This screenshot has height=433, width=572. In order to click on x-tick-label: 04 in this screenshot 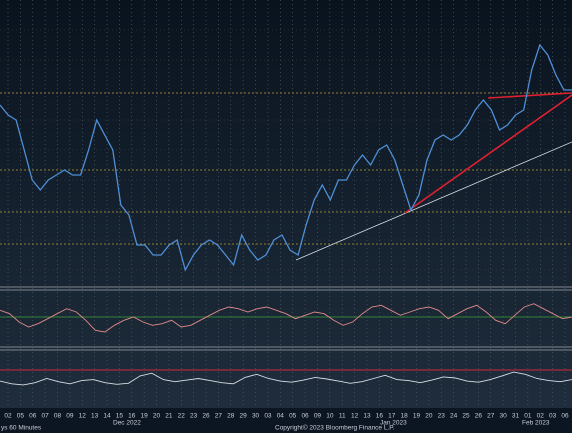, I will do `click(281, 416)`.